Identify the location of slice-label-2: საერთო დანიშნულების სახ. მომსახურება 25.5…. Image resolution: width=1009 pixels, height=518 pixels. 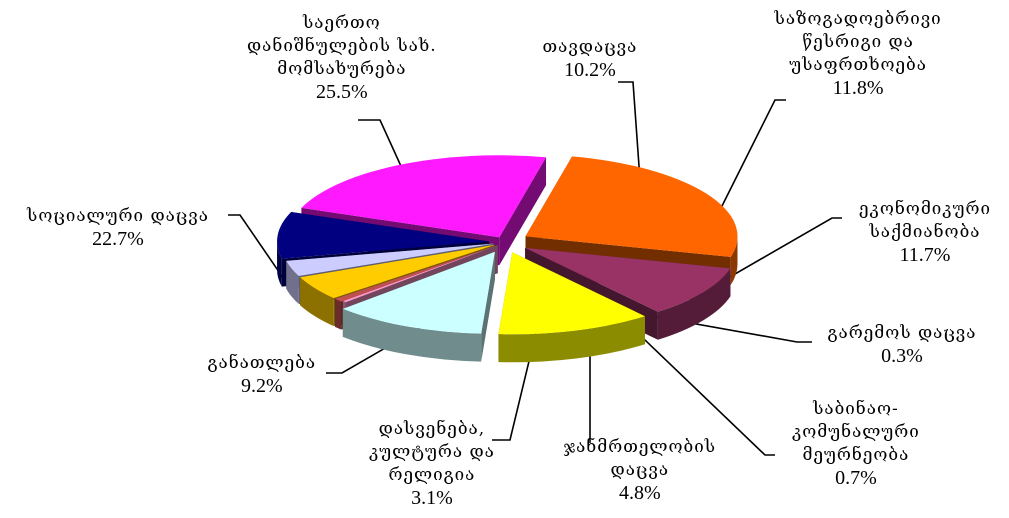
(342, 58).